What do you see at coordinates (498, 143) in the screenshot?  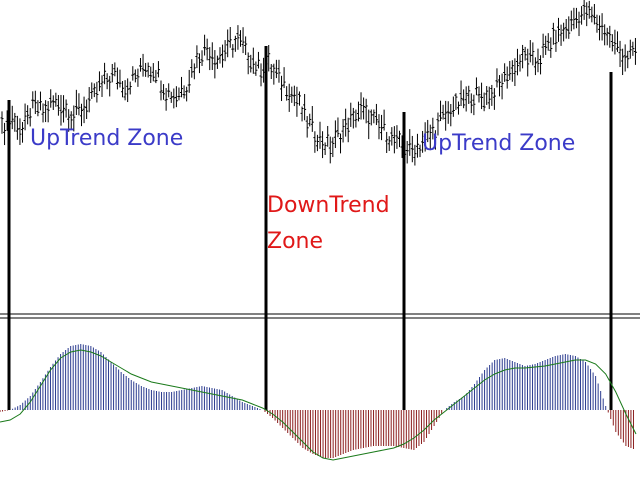 I see `zone-label-uptrend-2: UpTrend Zone` at bounding box center [498, 143].